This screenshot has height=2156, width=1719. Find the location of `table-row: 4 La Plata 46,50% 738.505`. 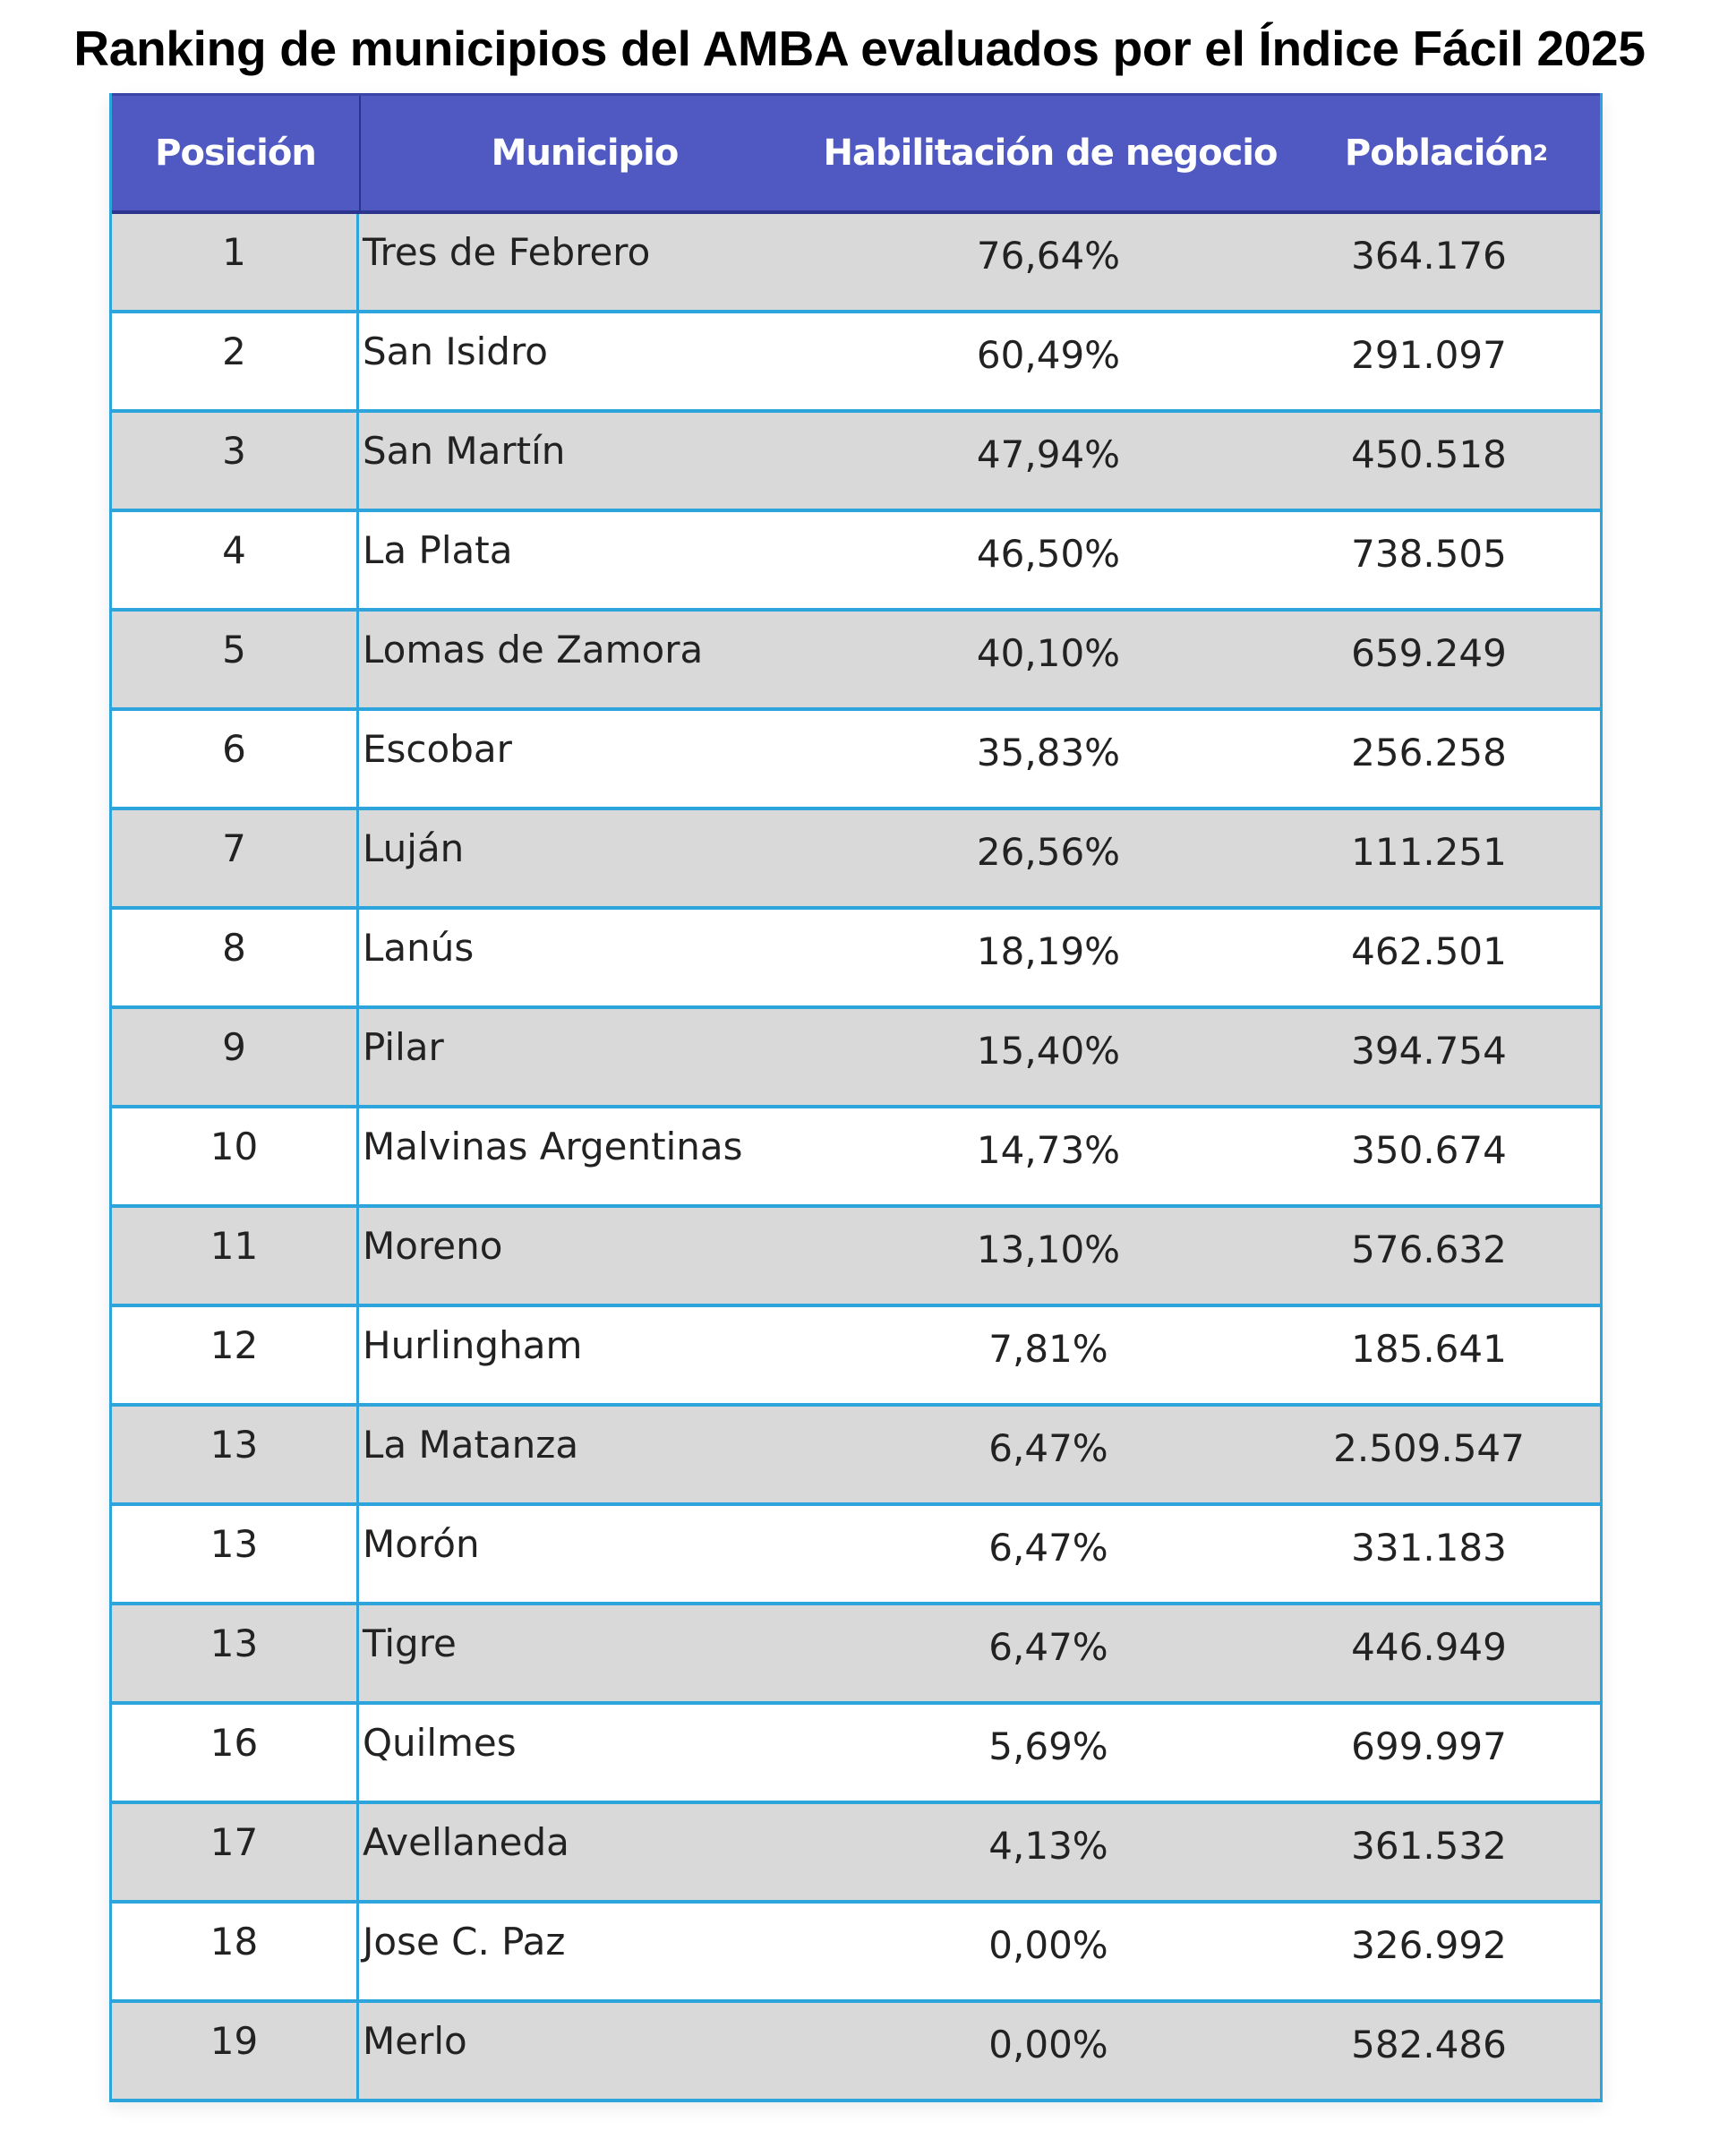

table-row: 4 La Plata 46,50% 738.505 is located at coordinates (856, 562).